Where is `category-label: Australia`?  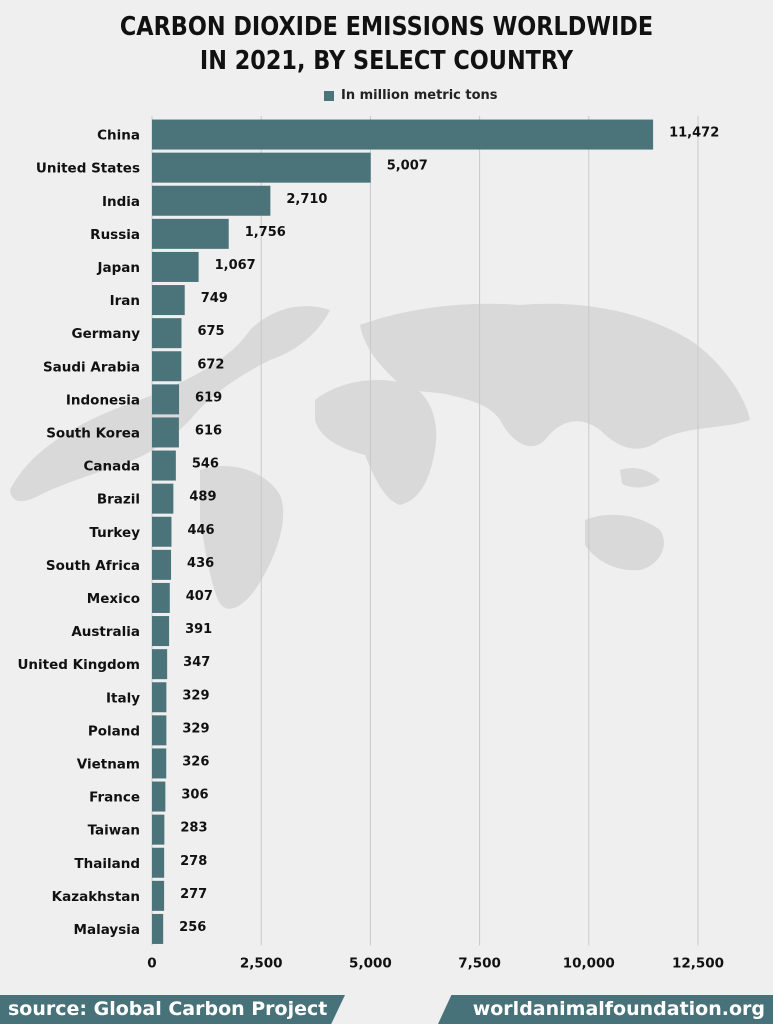 category-label: Australia is located at coordinates (105, 632).